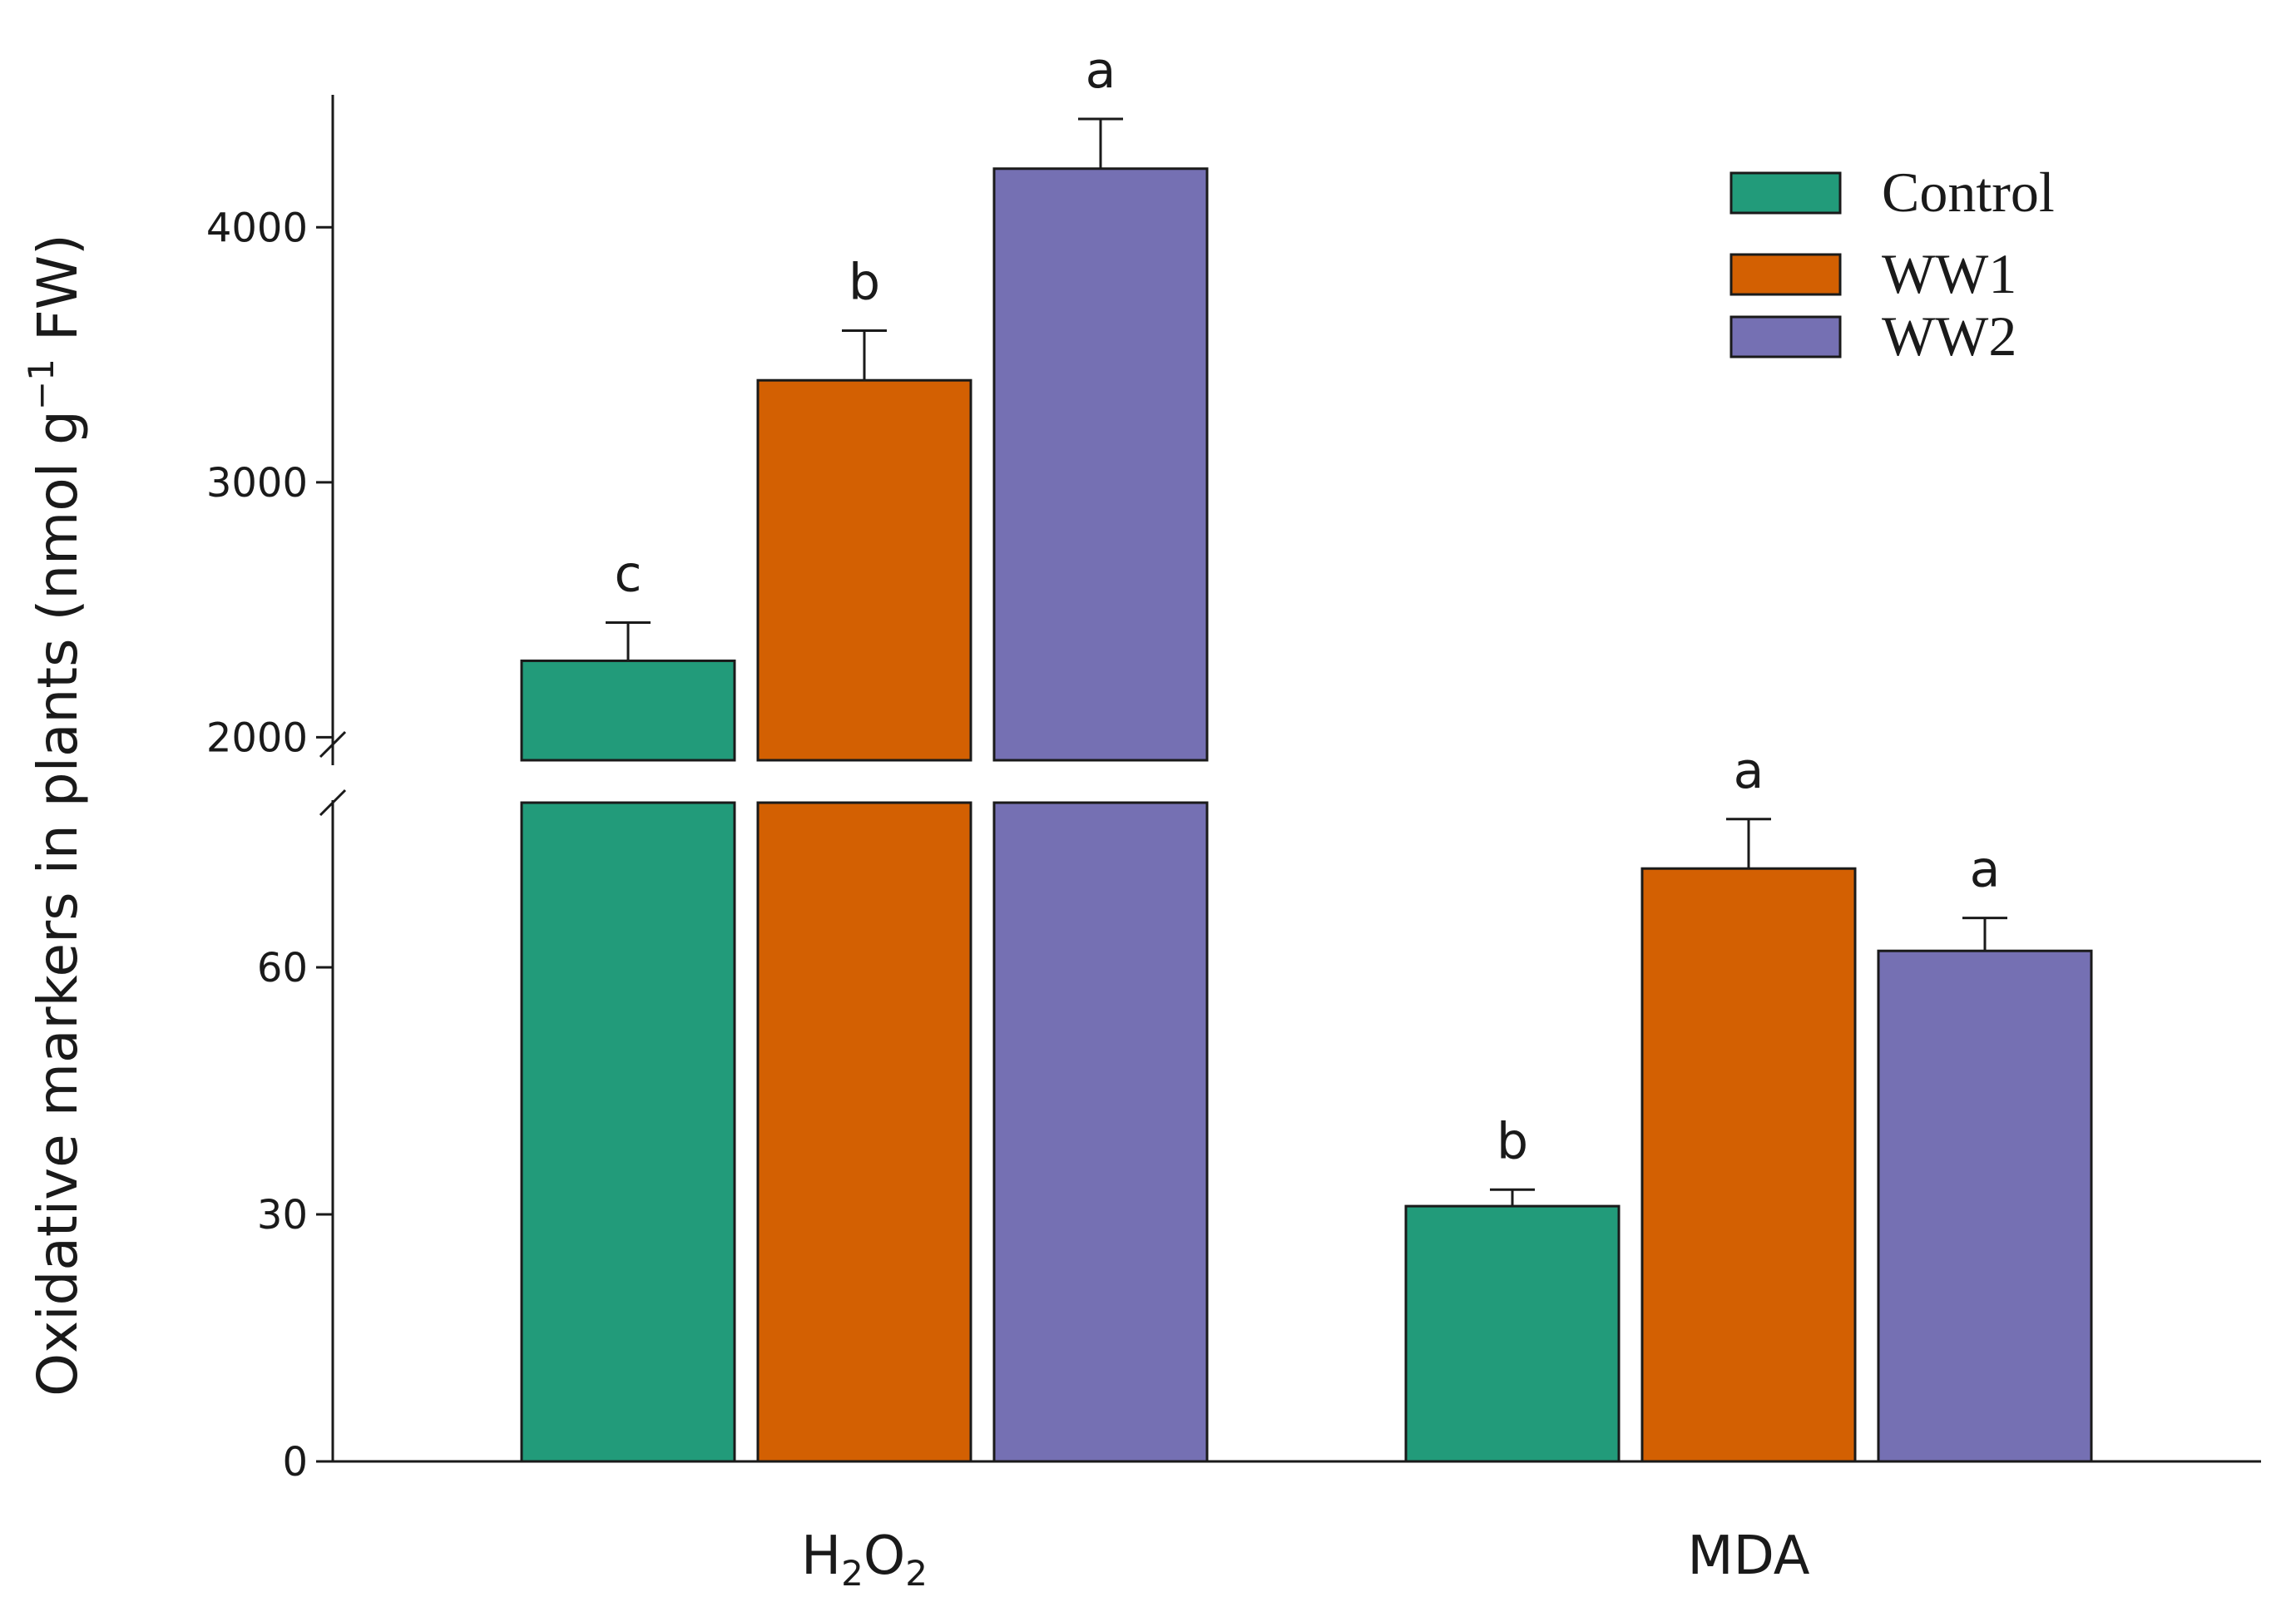  I want to click on bar-Control-MDA, so click(1512, 1333).